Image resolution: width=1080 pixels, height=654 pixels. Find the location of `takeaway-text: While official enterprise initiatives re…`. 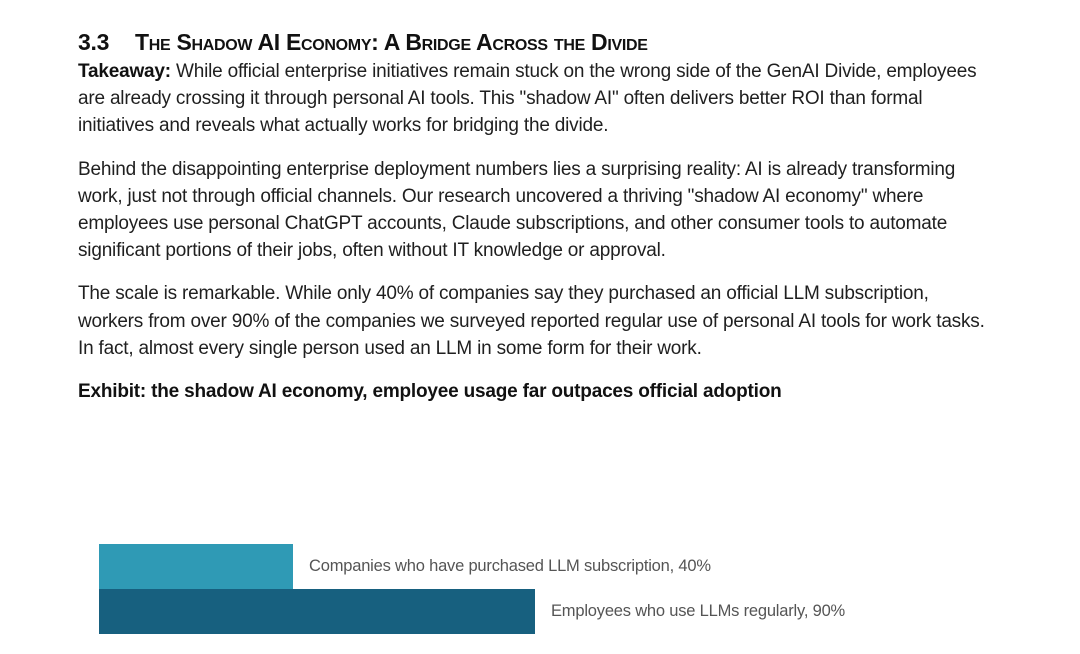

takeaway-text: While official enterprise initiatives re… is located at coordinates (527, 99).